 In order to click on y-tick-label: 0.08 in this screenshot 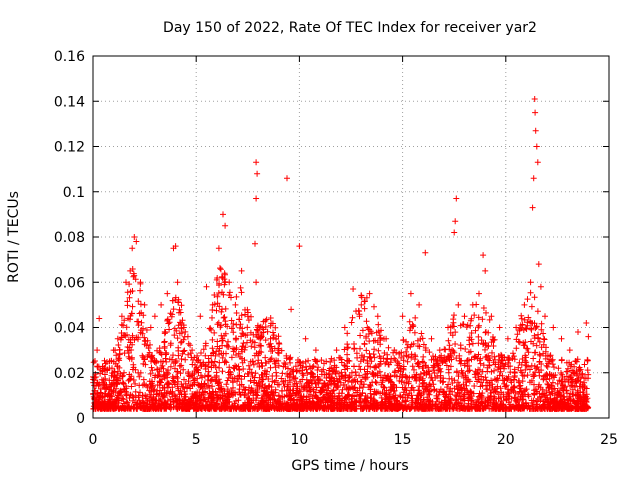, I will do `click(69, 238)`.